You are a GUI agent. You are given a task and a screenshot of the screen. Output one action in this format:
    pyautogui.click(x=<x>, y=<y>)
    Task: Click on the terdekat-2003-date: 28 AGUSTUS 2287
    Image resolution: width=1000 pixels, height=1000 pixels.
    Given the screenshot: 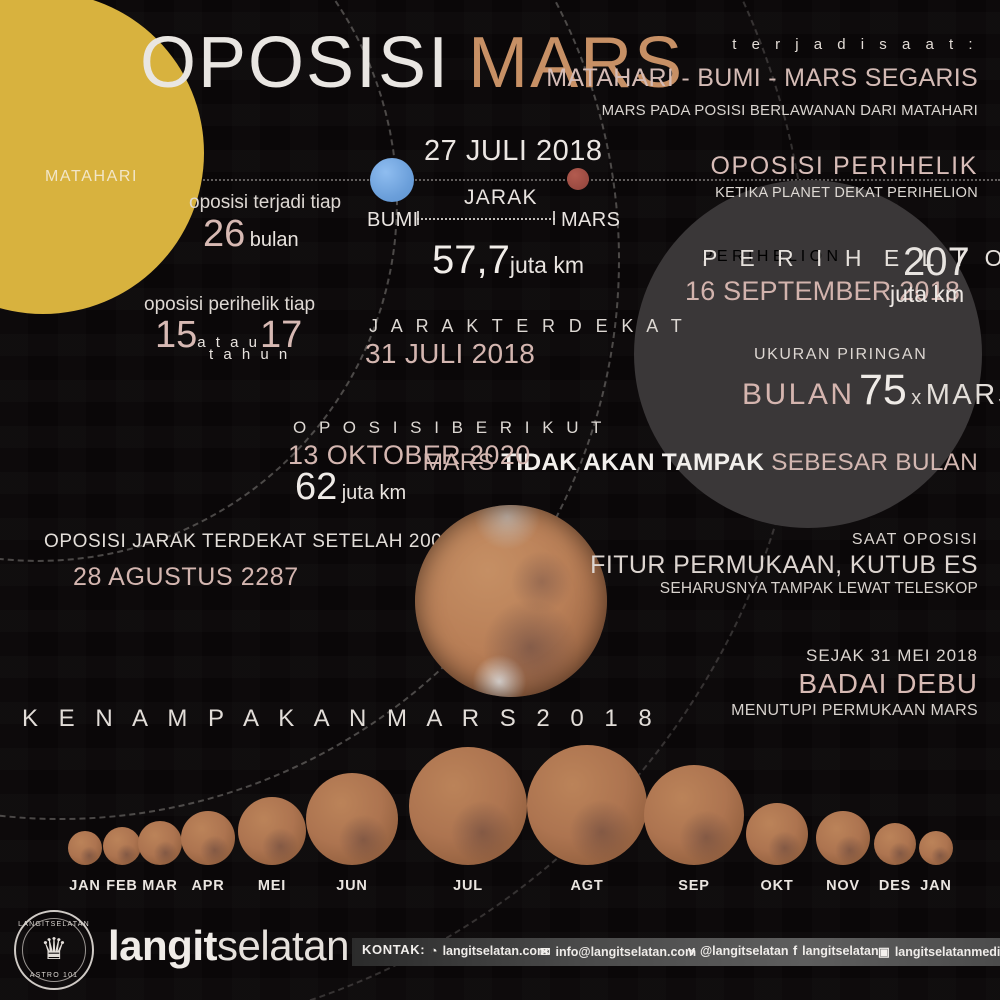 What is the action you would take?
    pyautogui.click(x=186, y=577)
    